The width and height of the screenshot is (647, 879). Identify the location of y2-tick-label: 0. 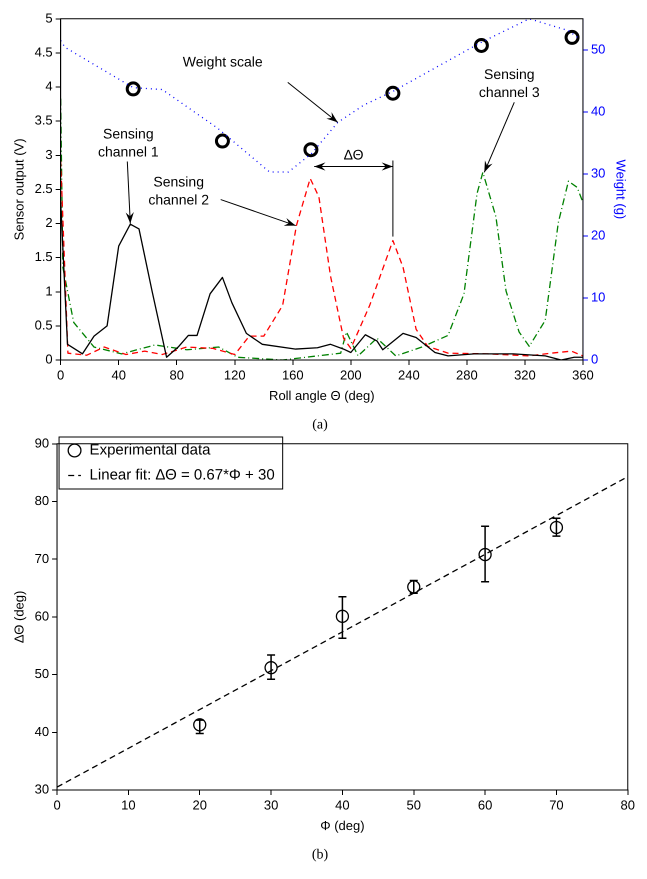
(594, 359).